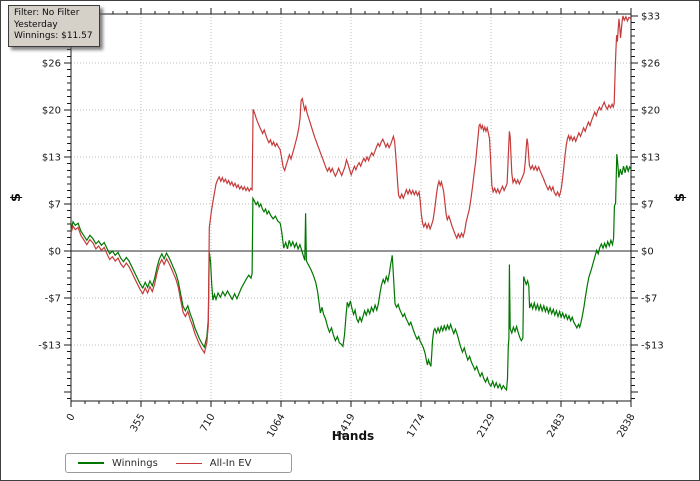 This screenshot has width=700, height=481. Describe the element at coordinates (650, 158) in the screenshot. I see `y-tick-label-right: $13` at that location.